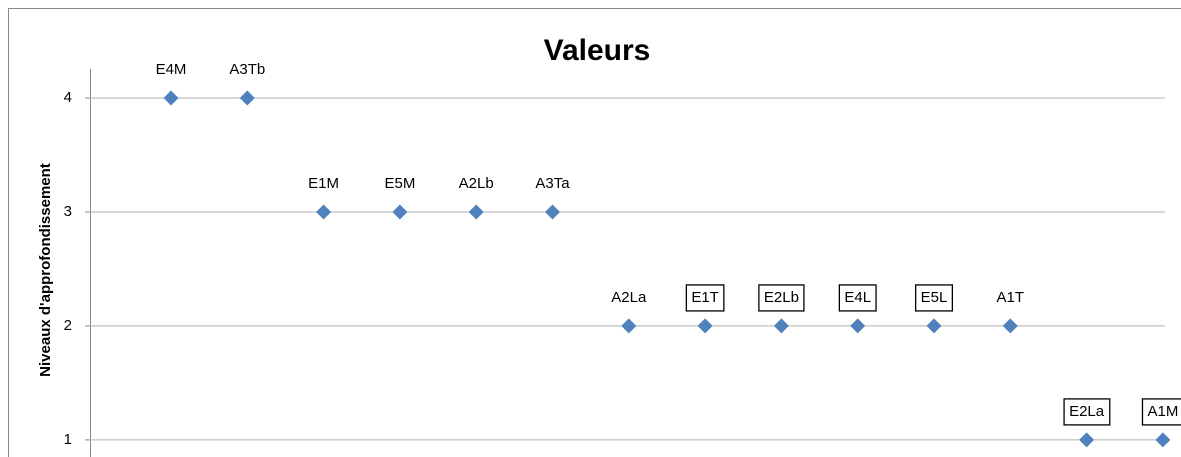 The image size is (1181, 457). Describe the element at coordinates (552, 183) in the screenshot. I see `data-label: A3Ta` at that location.